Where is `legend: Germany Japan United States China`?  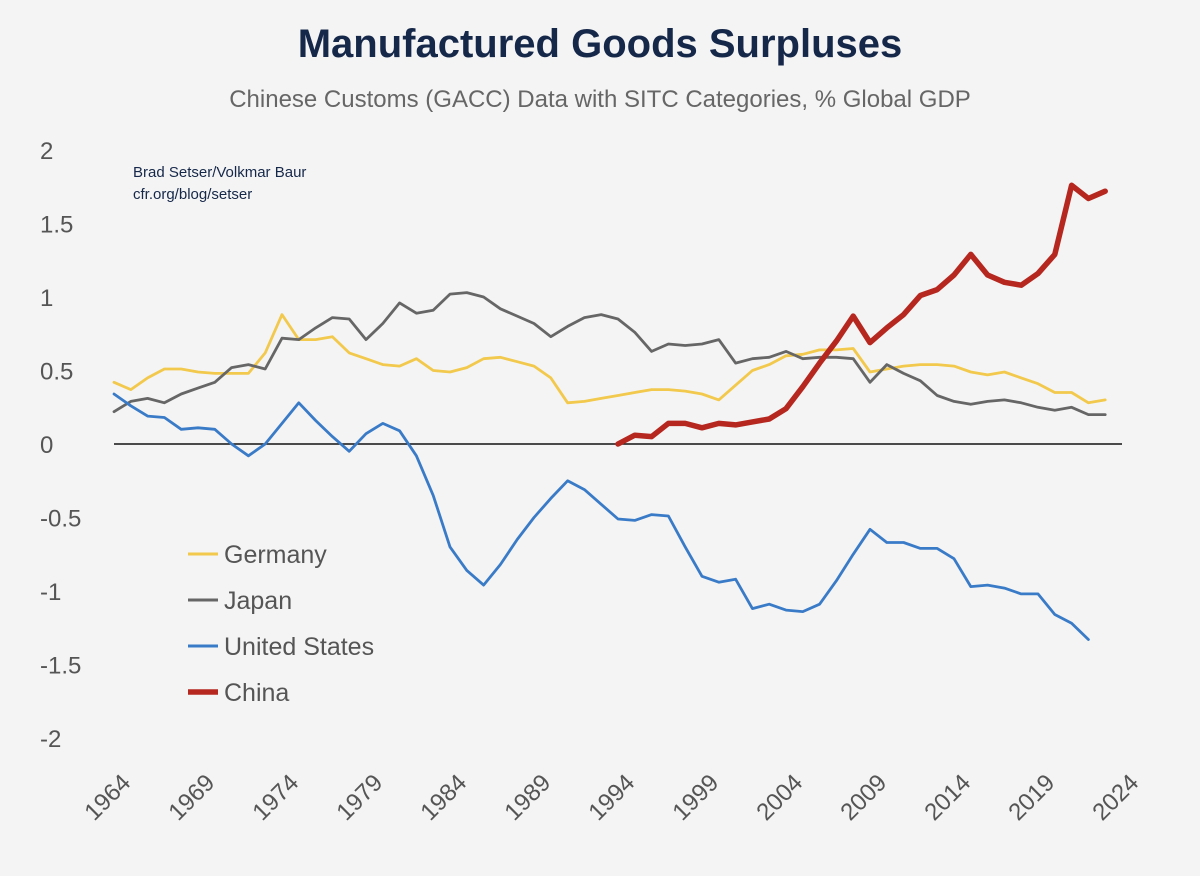
legend: Germany Japan United States China is located at coordinates (281, 624).